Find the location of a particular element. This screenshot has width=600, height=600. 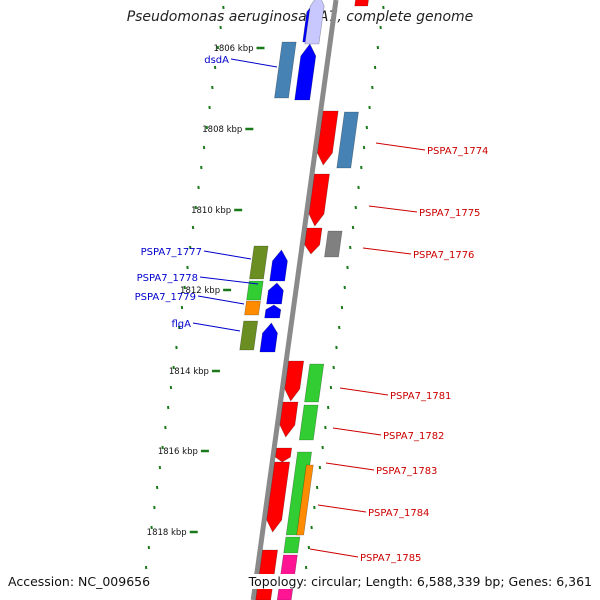

forward-gene-label: PSPA7_1779 is located at coordinates (165, 297).